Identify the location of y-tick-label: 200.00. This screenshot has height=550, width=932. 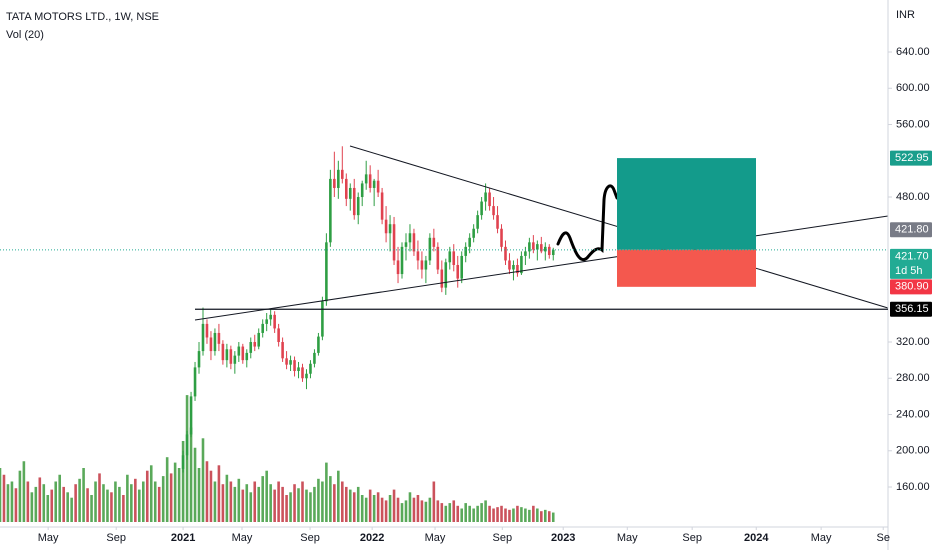
(913, 451).